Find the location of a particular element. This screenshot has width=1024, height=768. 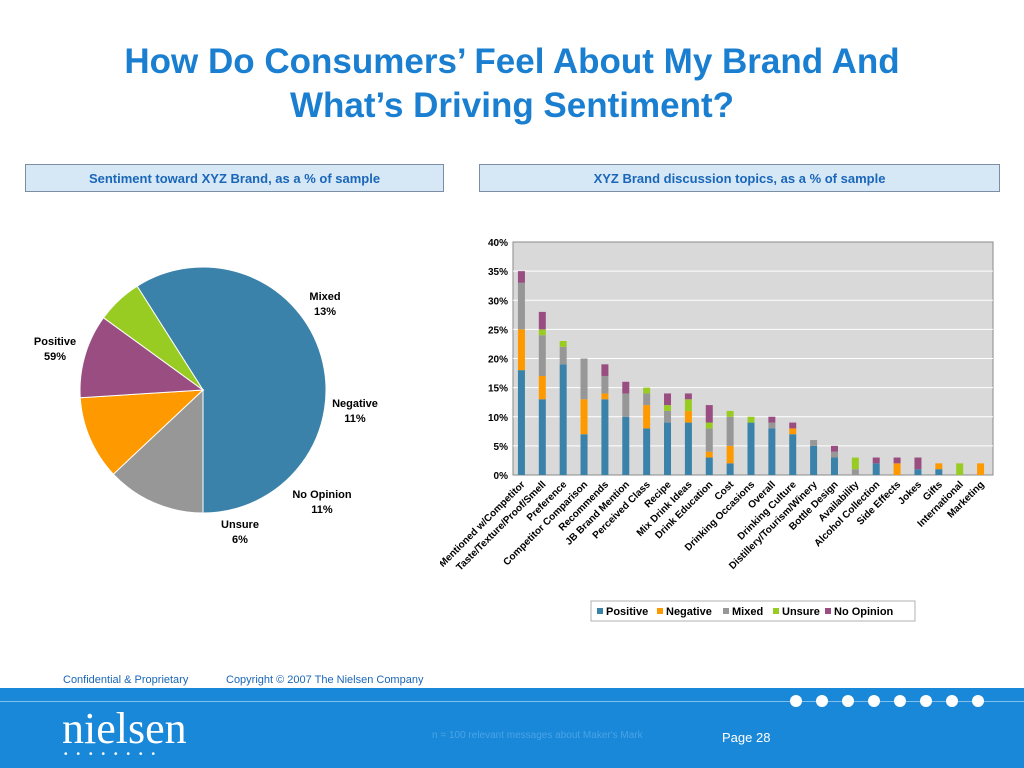

pie-slice-mixed is located at coordinates (158, 451).